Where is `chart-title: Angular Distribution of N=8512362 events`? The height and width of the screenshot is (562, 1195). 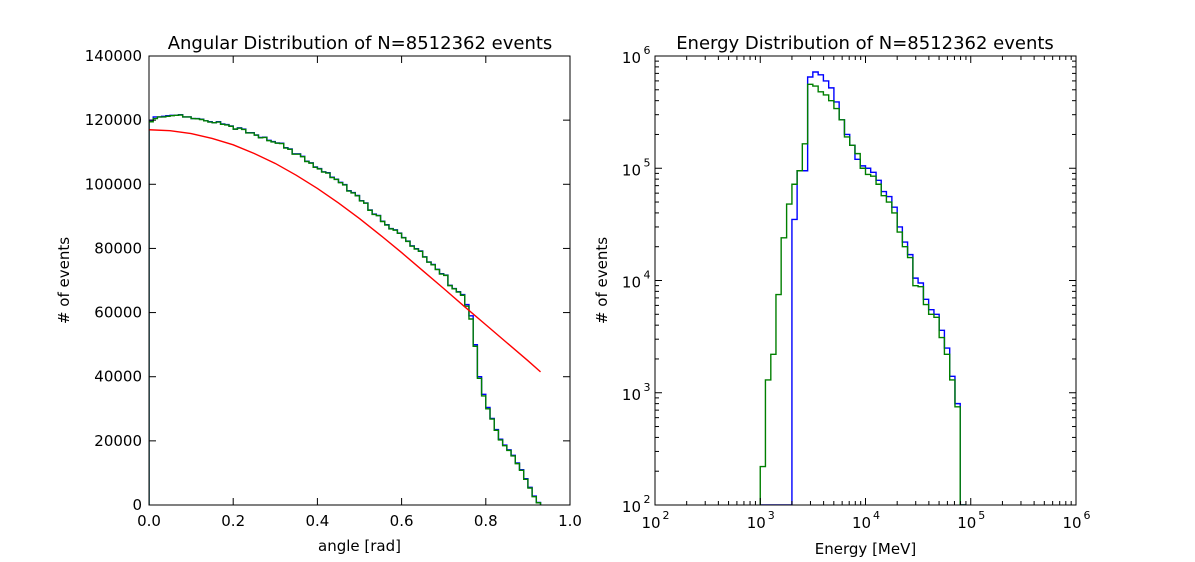 chart-title: Angular Distribution of N=8512362 events is located at coordinates (360, 43).